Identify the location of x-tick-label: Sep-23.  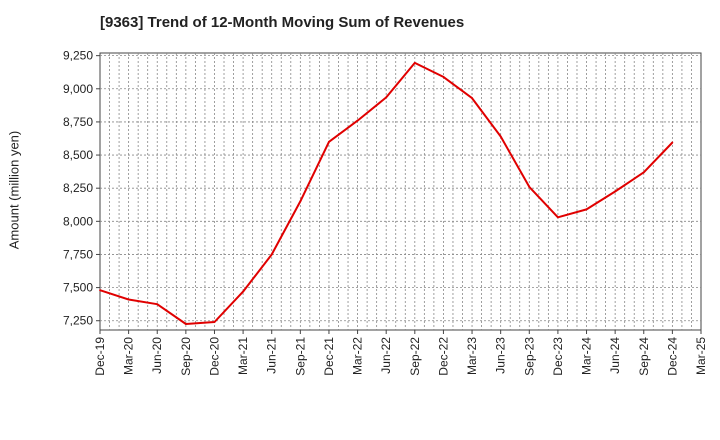
(529, 356).